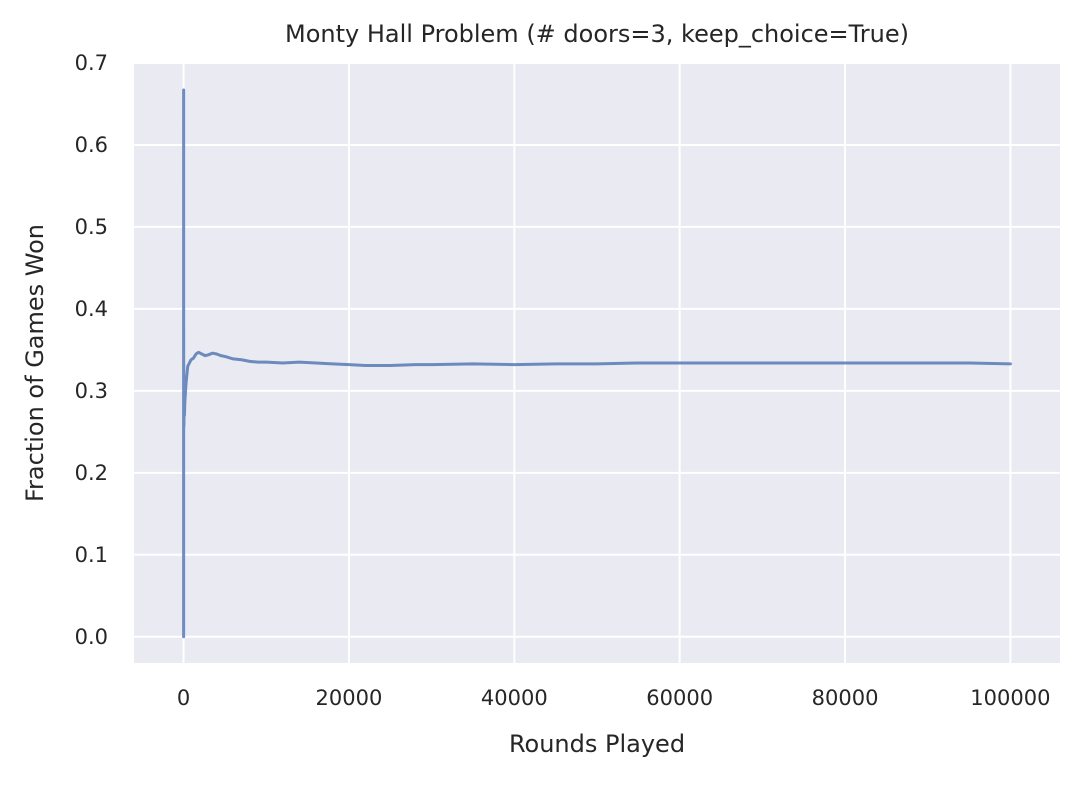 This screenshot has width=1089, height=785. I want to click on y-tick-label: 0.3, so click(91, 391).